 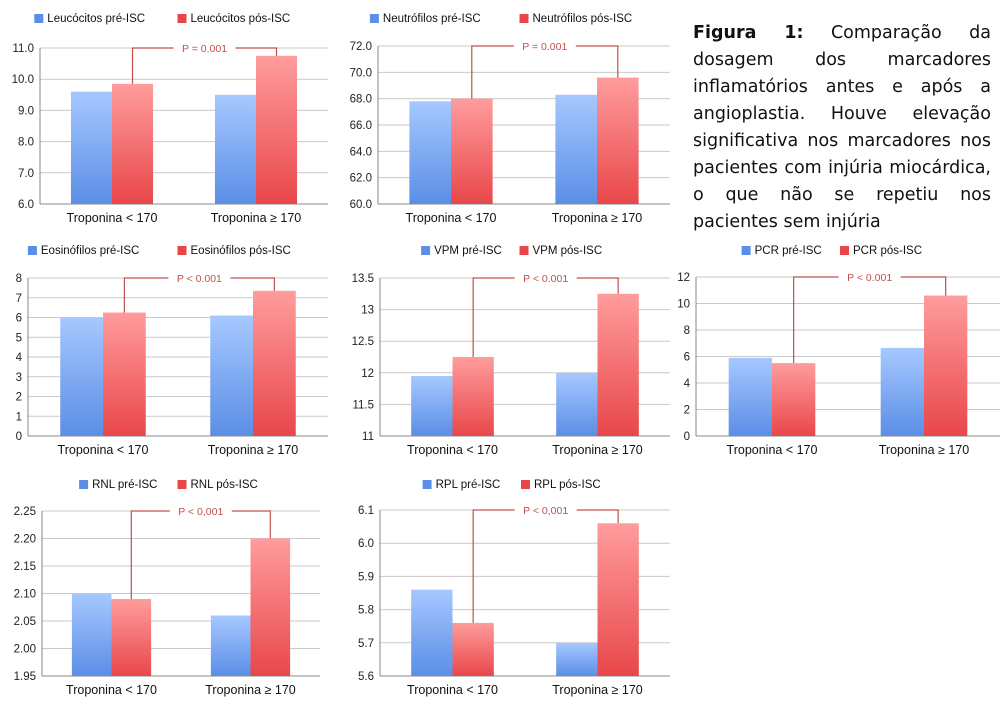 I want to click on y-tick-label: 1, so click(x=19, y=417).